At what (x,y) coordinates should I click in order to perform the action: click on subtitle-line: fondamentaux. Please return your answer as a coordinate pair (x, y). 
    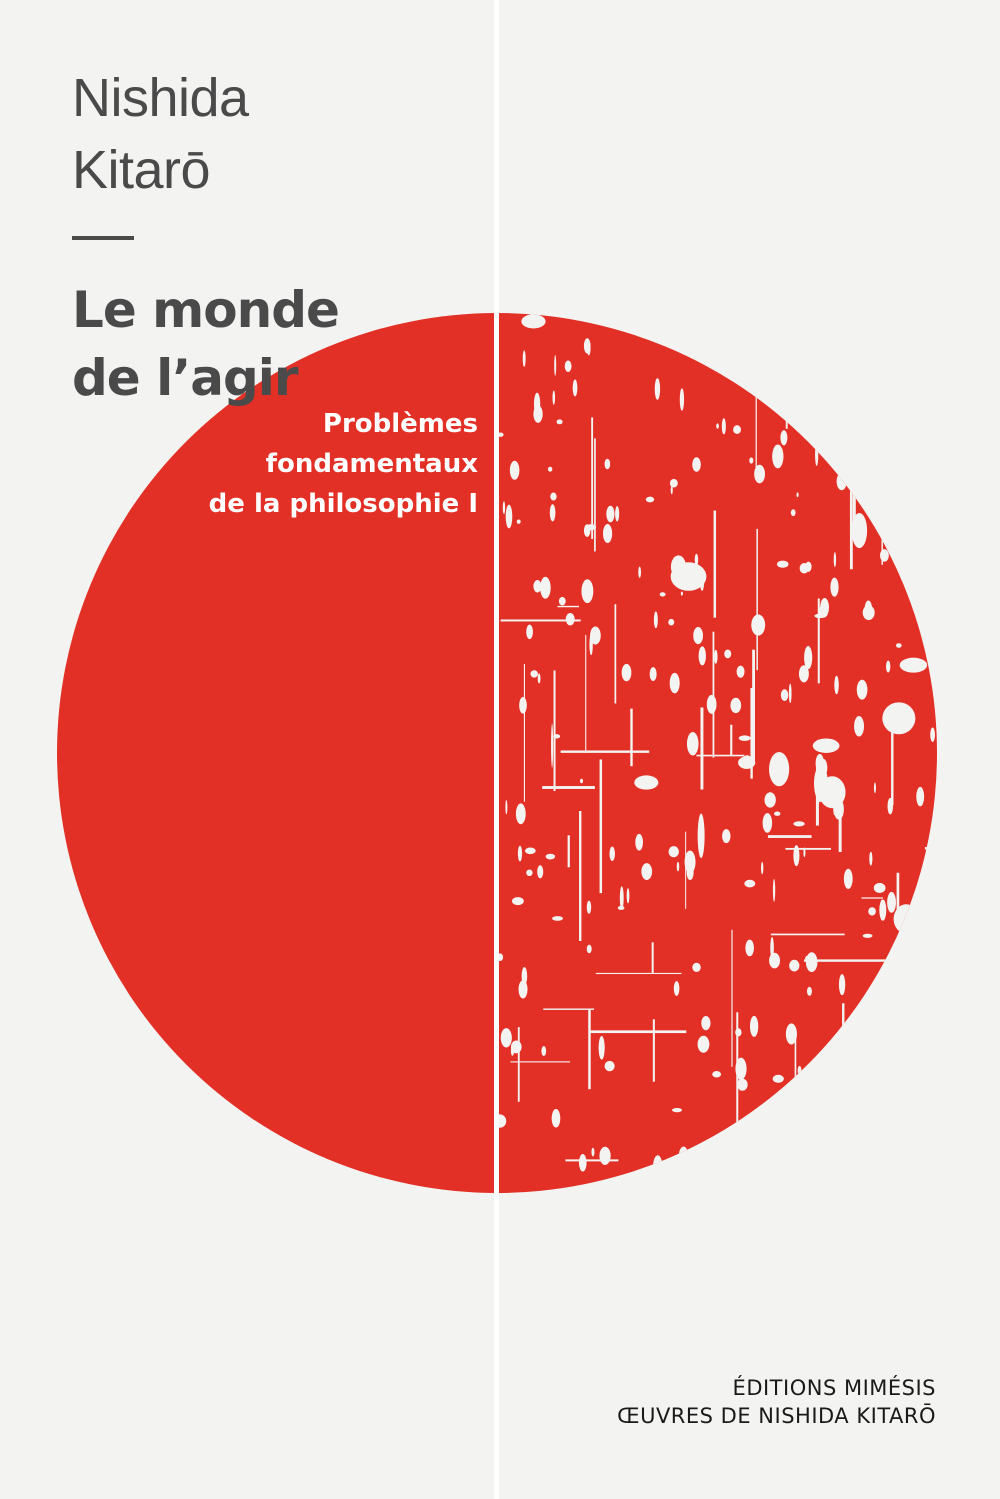
    Looking at the image, I should click on (371, 464).